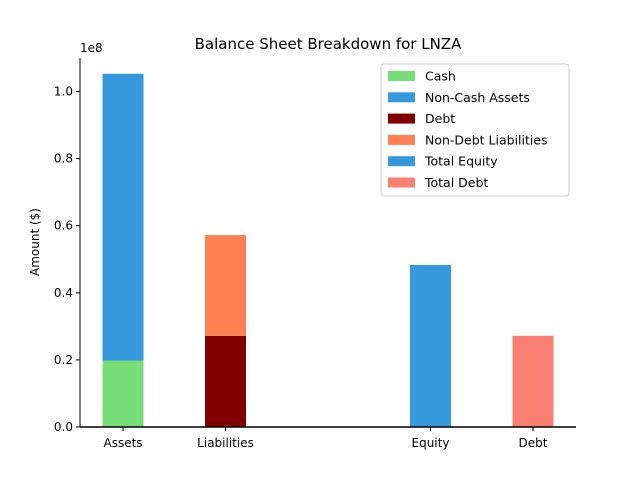  What do you see at coordinates (123, 217) in the screenshot?
I see `bar-non-cash-assets` at bounding box center [123, 217].